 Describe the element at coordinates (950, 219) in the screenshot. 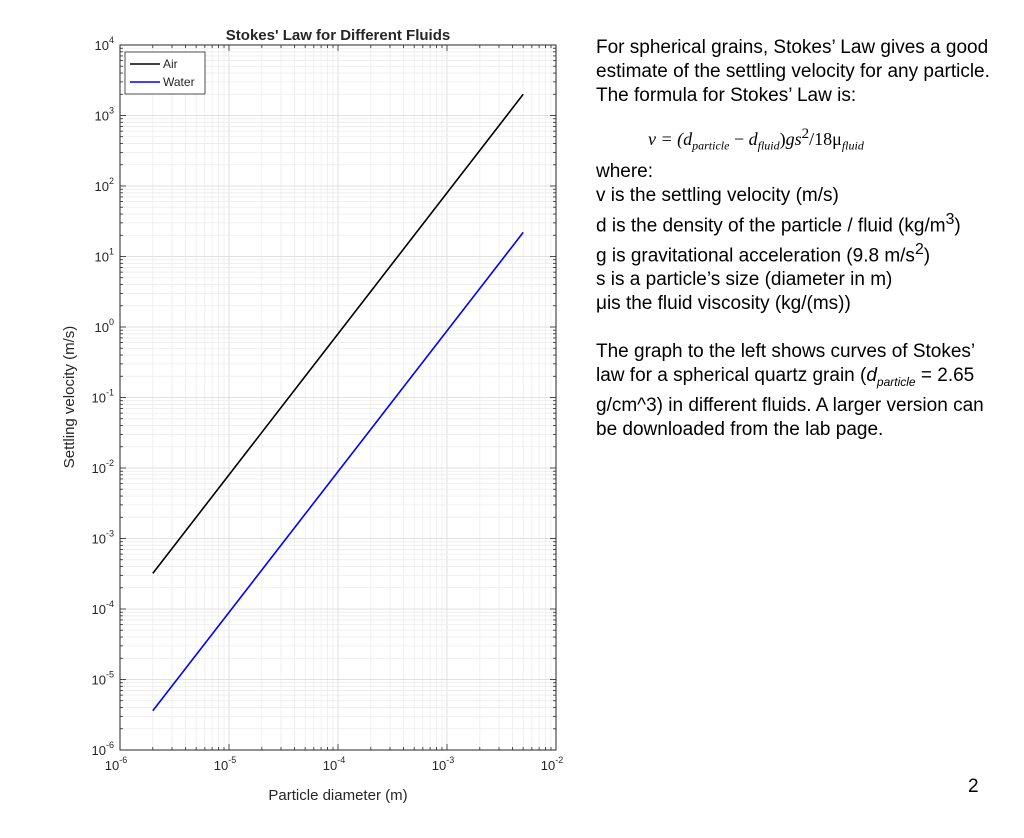

I see `definition-d-exp: 3` at that location.